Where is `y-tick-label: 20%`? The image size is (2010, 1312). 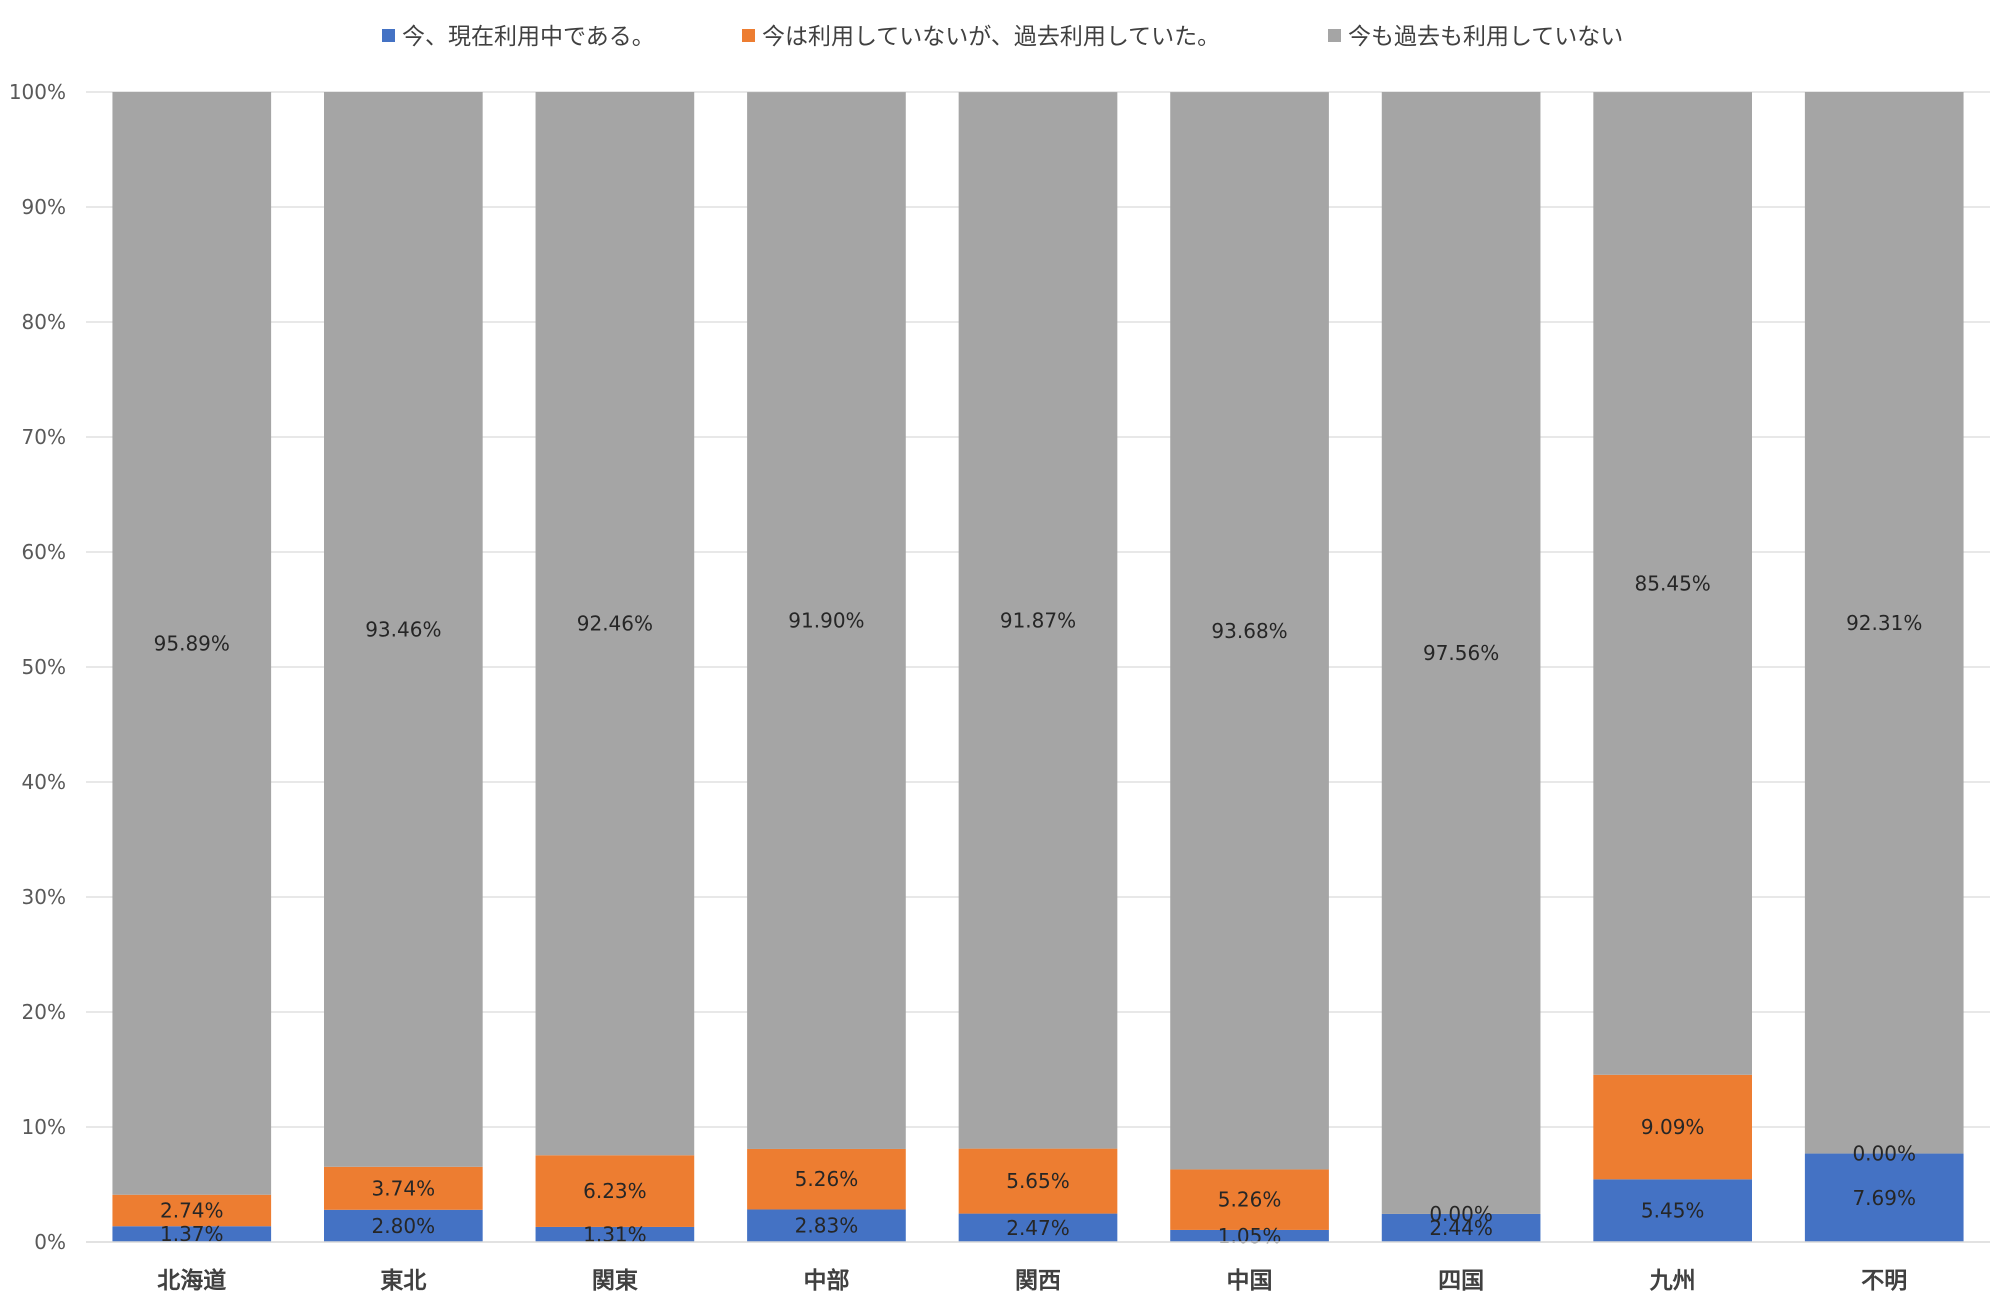 y-tick-label: 20% is located at coordinates (44, 1012).